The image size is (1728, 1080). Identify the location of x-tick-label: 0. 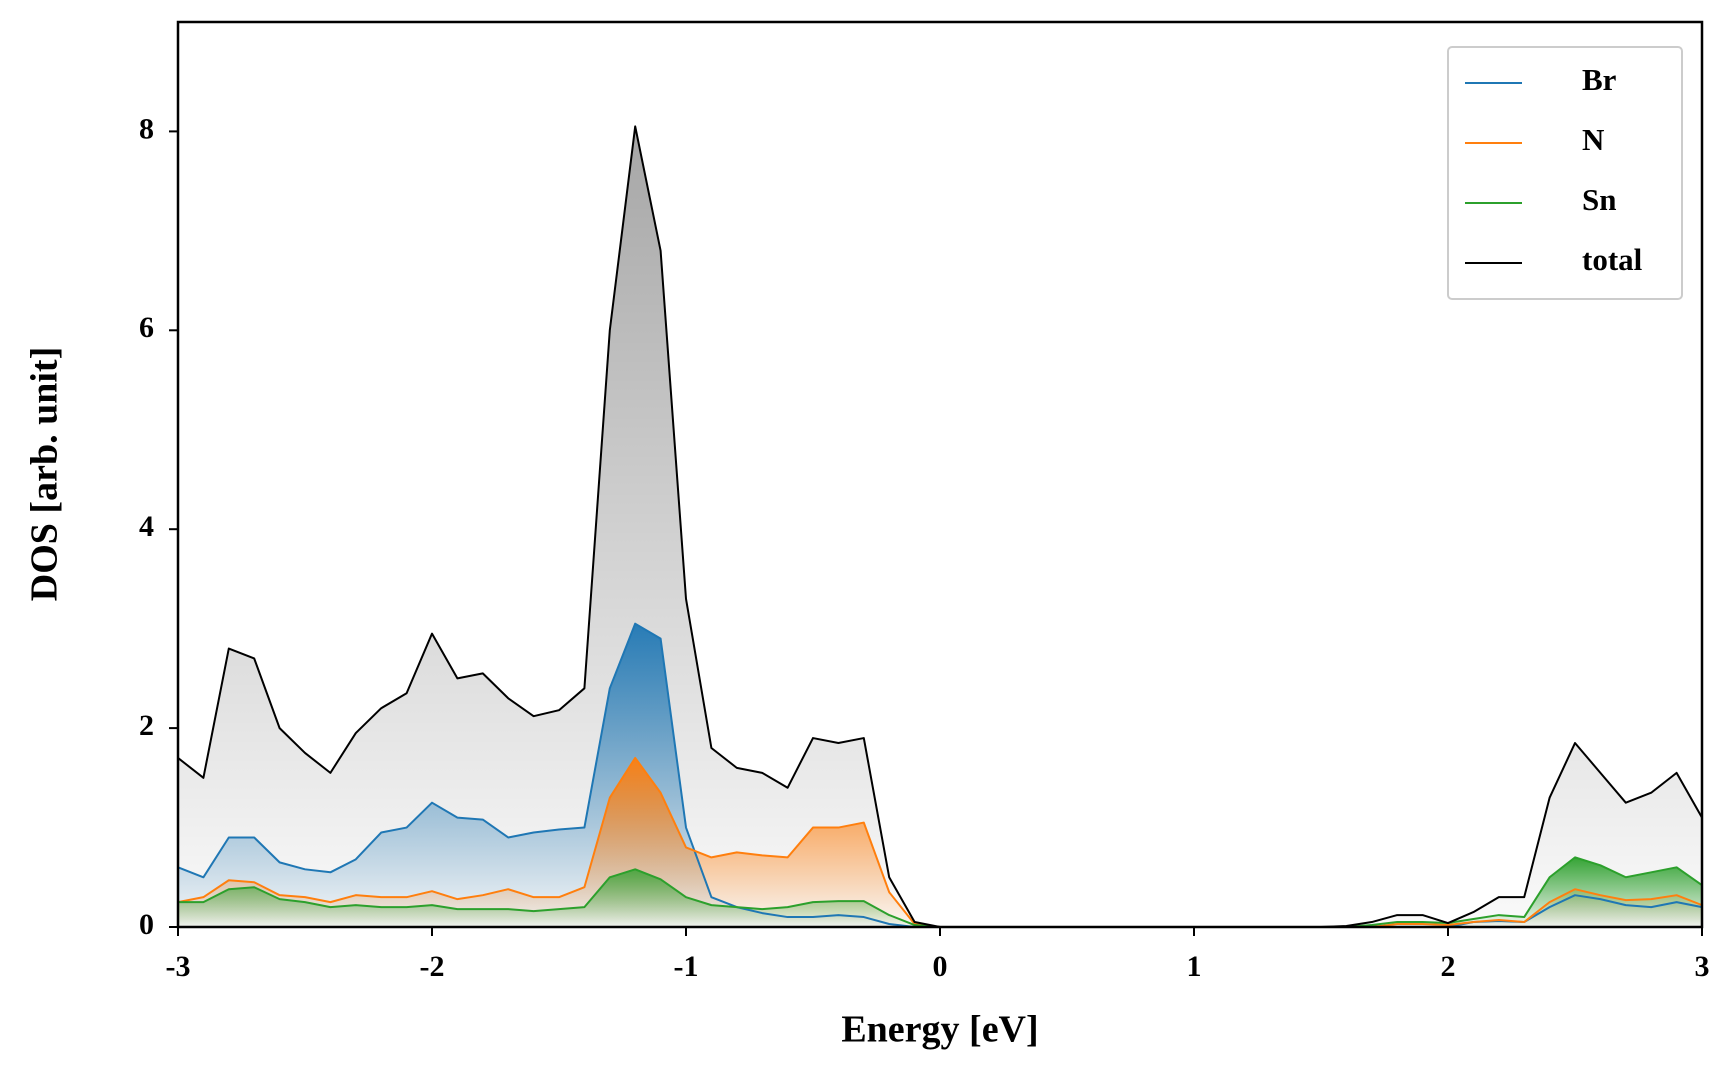
(940, 966).